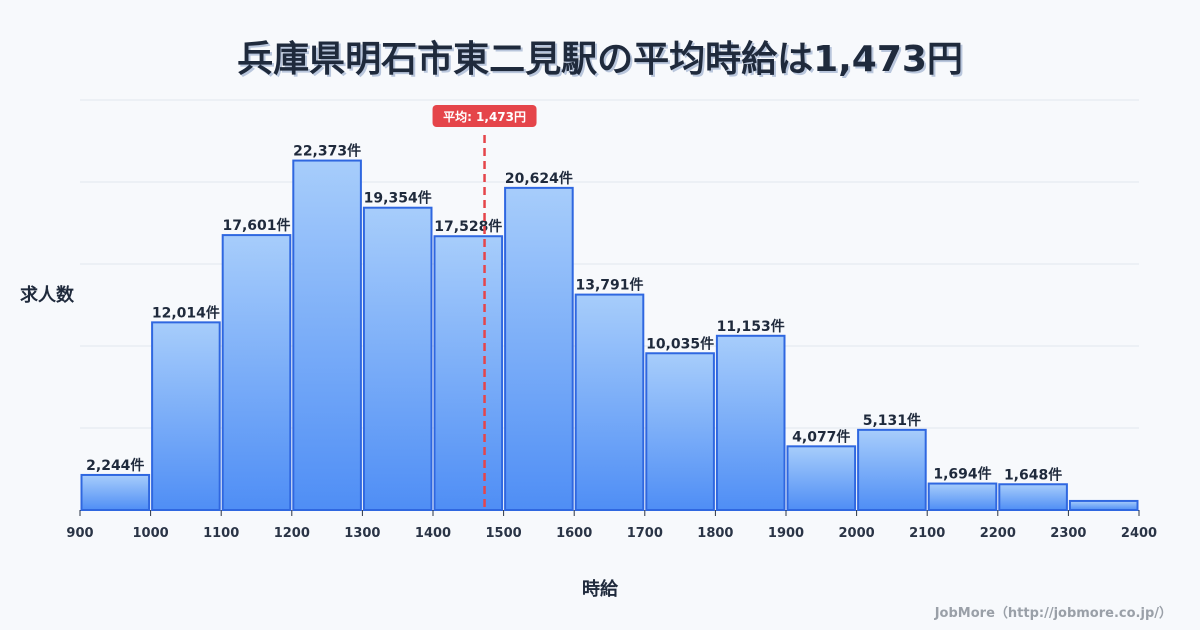 The width and height of the screenshot is (1200, 630). What do you see at coordinates (751, 326) in the screenshot?
I see `bar-value-label: 11,153件` at bounding box center [751, 326].